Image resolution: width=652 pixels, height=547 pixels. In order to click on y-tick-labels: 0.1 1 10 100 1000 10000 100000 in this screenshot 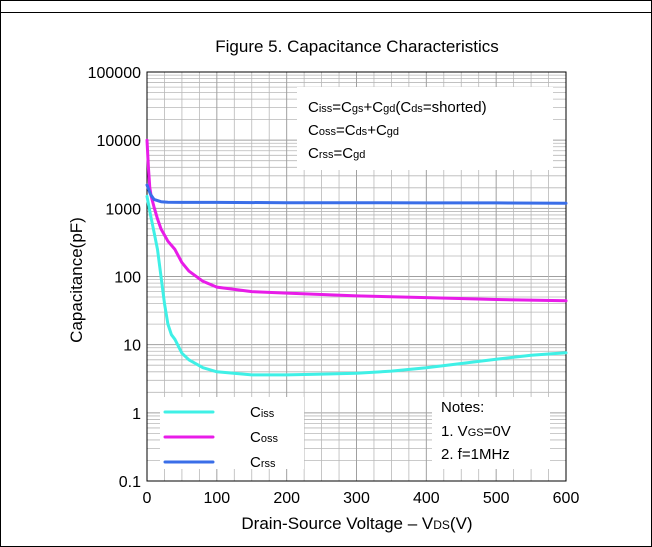, I will do `click(114, 278)`.